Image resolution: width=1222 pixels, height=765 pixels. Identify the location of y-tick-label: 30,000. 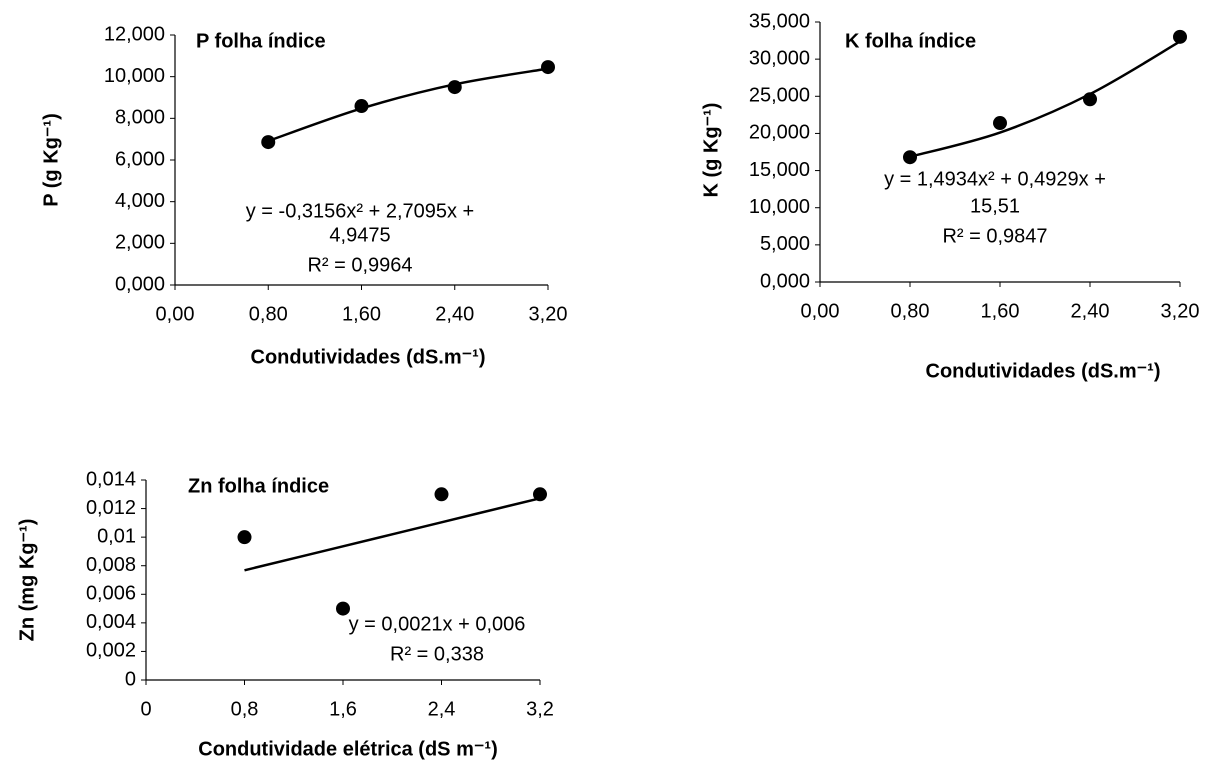
(779, 58).